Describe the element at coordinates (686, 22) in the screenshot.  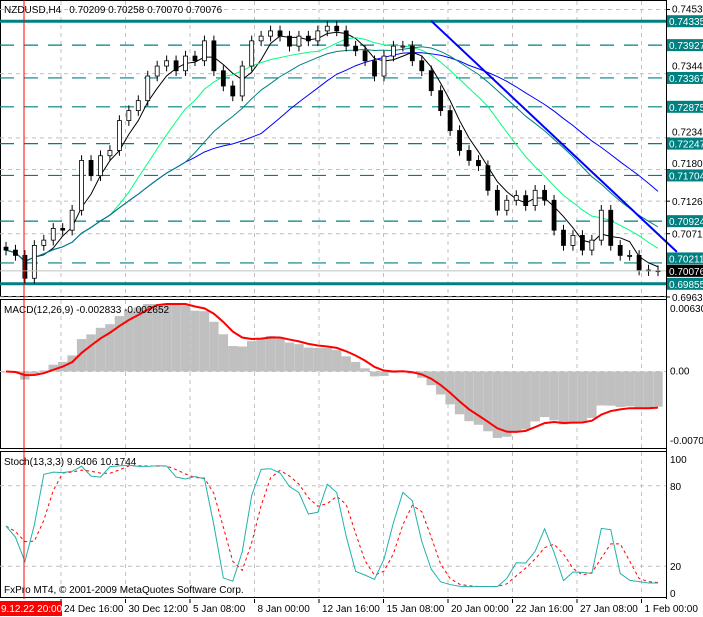
I see `price-level-label: 0.74335` at that location.